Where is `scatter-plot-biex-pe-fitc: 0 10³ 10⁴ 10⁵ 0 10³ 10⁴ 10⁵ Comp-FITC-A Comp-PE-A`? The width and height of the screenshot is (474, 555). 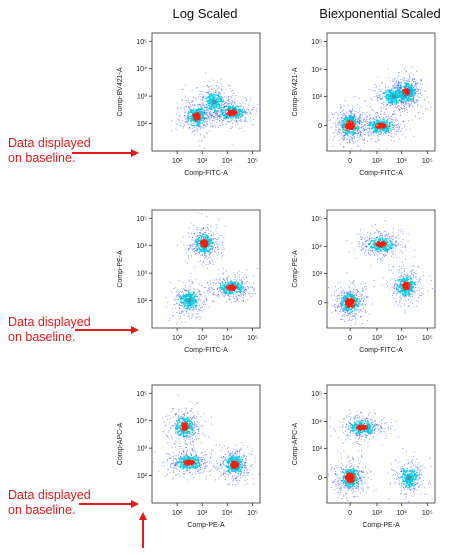
scatter-plot-biex-pe-fitc: 0 10³ 10⁴ 10⁵ 0 10³ 10⁴ 10⁵ Comp-FITC-A Comp-PE-A is located at coordinates (364, 281).